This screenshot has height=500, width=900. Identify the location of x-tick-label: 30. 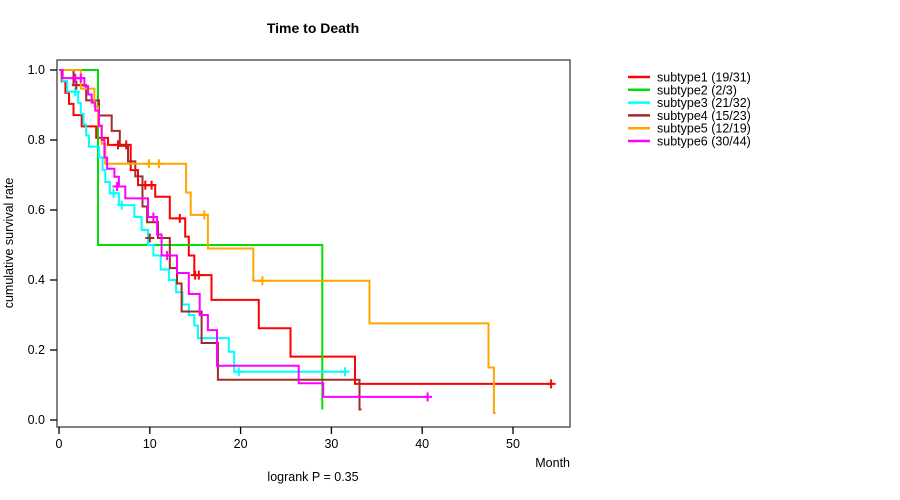
(331, 444).